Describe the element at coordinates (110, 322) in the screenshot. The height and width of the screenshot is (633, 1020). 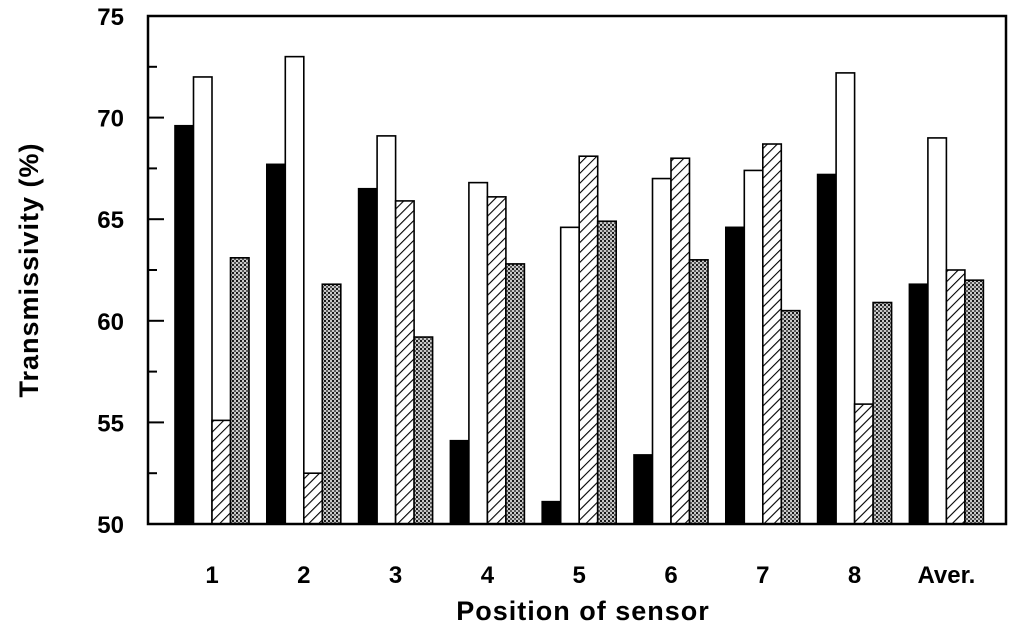
I see `y-tick-label: 60` at that location.